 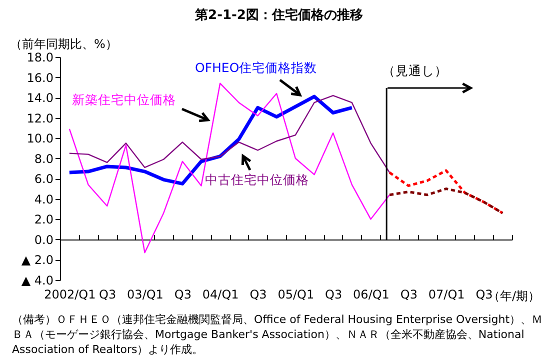 What do you see at coordinates (371, 295) in the screenshot?
I see `x-tick-label: 06/Q1` at bounding box center [371, 295].